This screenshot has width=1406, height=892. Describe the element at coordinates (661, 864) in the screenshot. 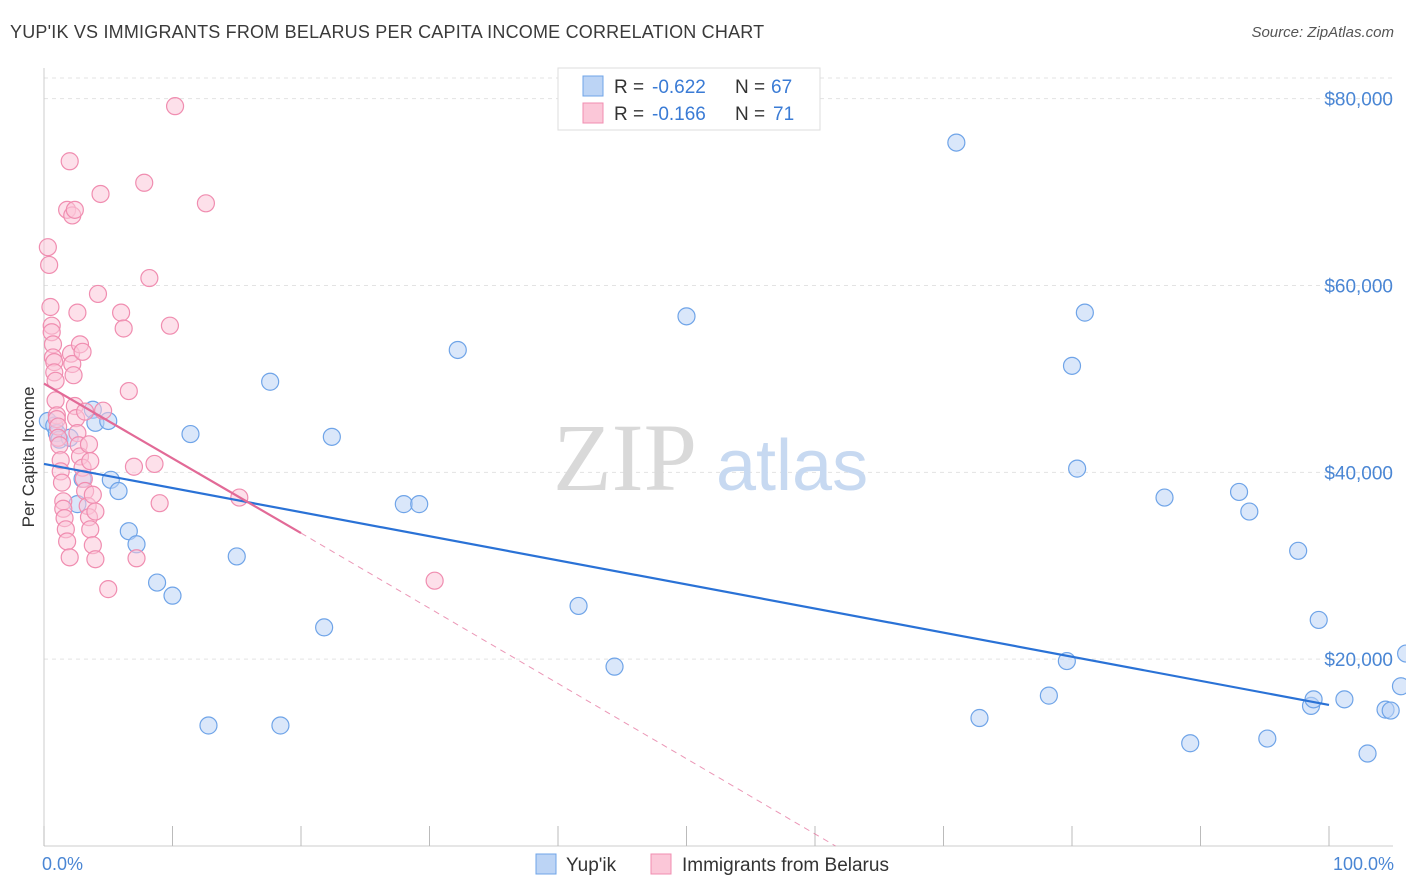

I see `series-legend-swatch-belarus` at that location.